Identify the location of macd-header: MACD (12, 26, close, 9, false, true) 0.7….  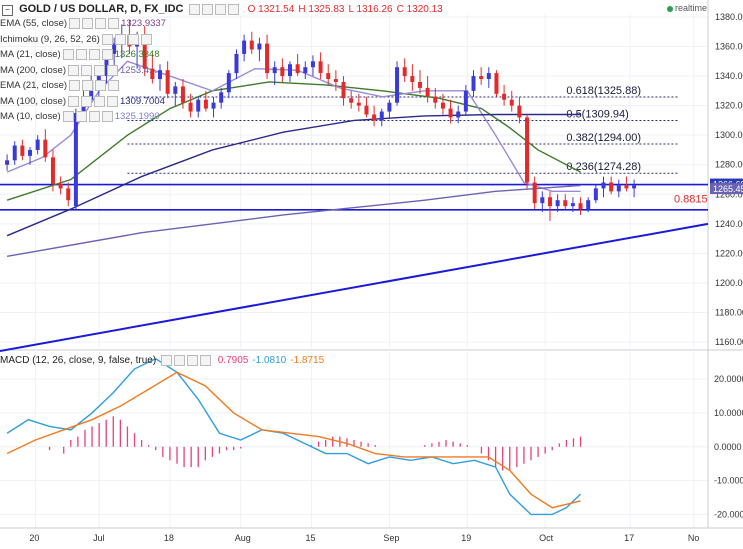
(162, 360).